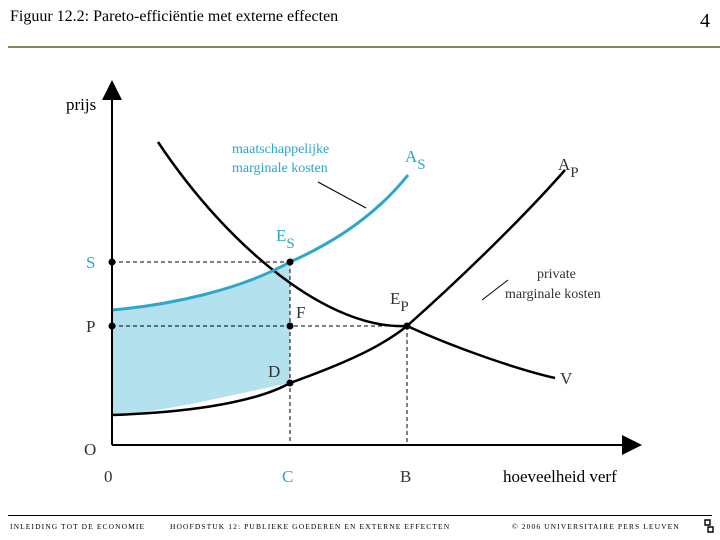  What do you see at coordinates (90, 262) in the screenshot?
I see `tick-label-S: S` at bounding box center [90, 262].